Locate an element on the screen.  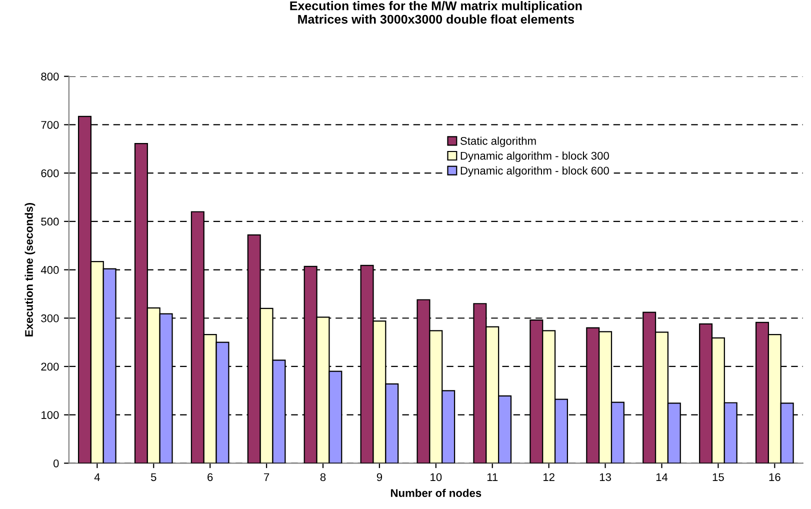
x-tick-label: 15 is located at coordinates (718, 477).